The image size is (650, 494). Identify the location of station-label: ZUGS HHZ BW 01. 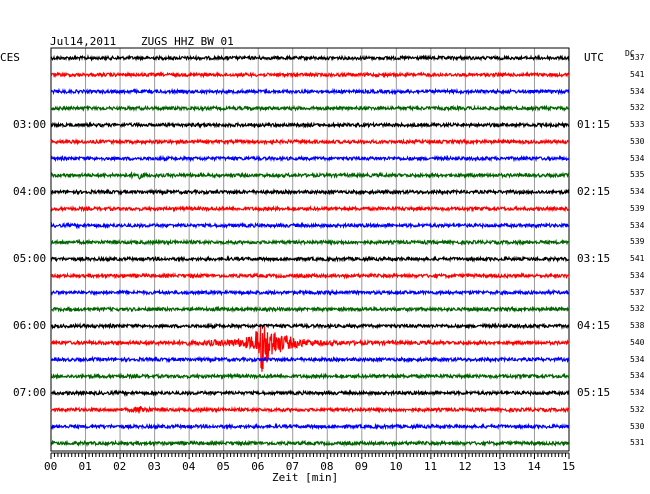
(187, 41).